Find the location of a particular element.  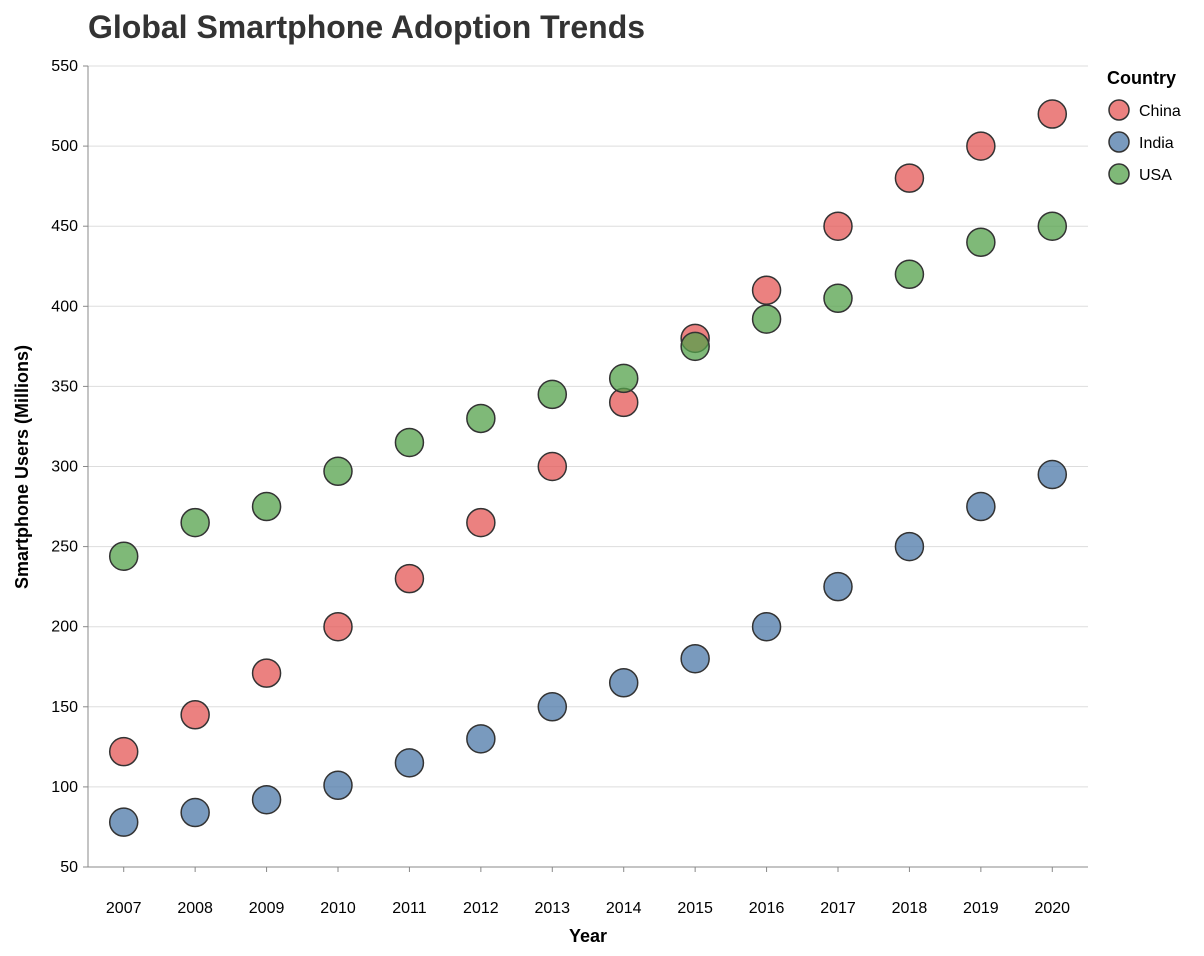

data-point-china-2013 is located at coordinates (552, 466).